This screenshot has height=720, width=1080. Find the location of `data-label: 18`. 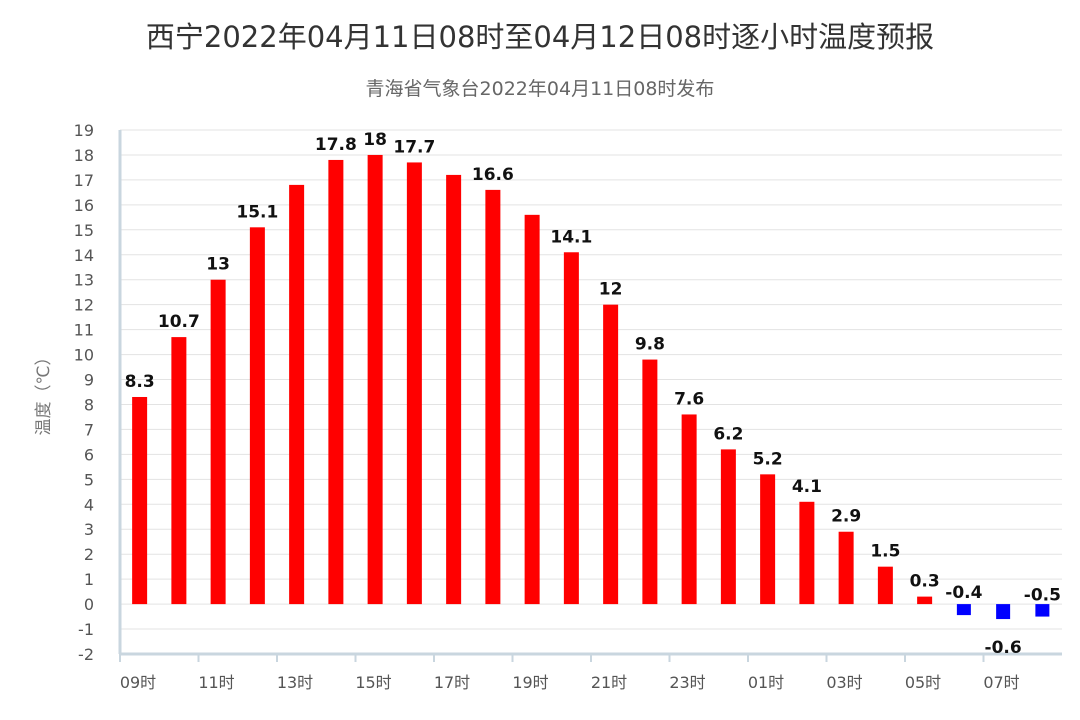

data-label: 18 is located at coordinates (375, 140).